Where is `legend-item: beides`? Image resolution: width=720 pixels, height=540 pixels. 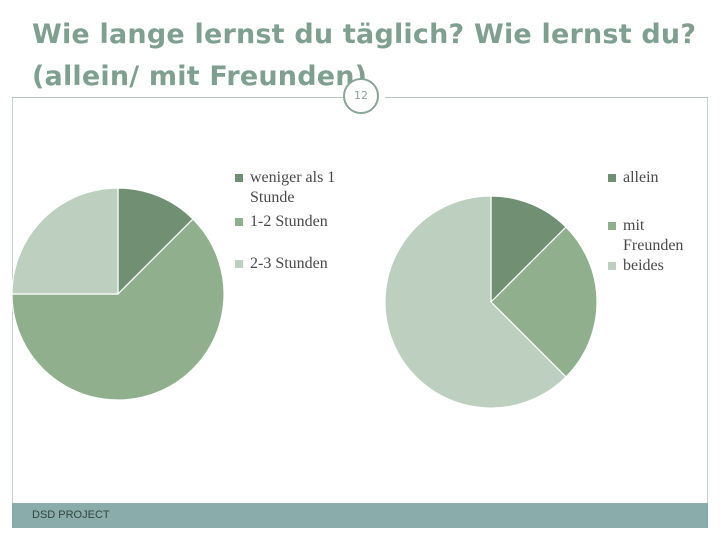 legend-item: beides is located at coordinates (658, 266).